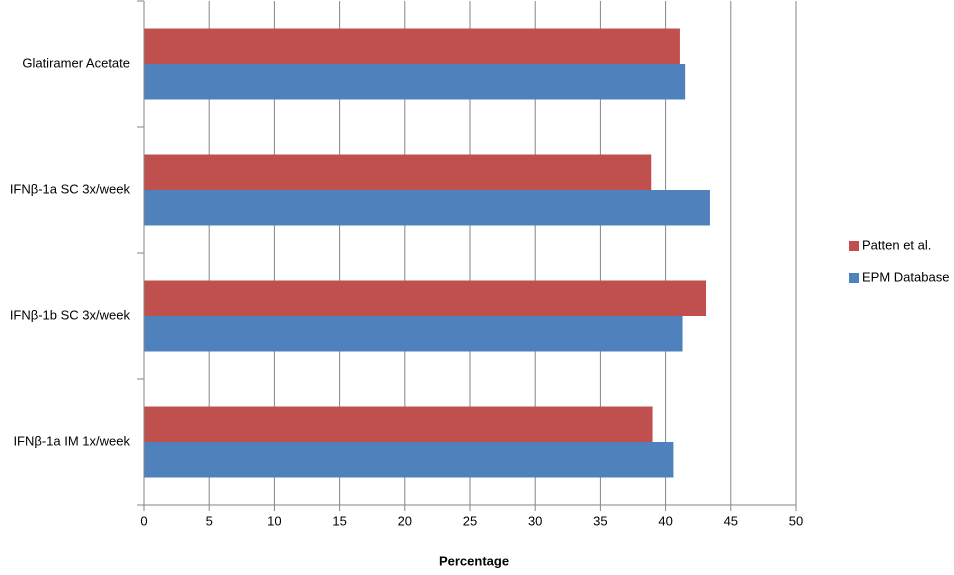  What do you see at coordinates (71, 440) in the screenshot?
I see `y-tick-label: IFNβ-1a IM 1x/week` at bounding box center [71, 440].